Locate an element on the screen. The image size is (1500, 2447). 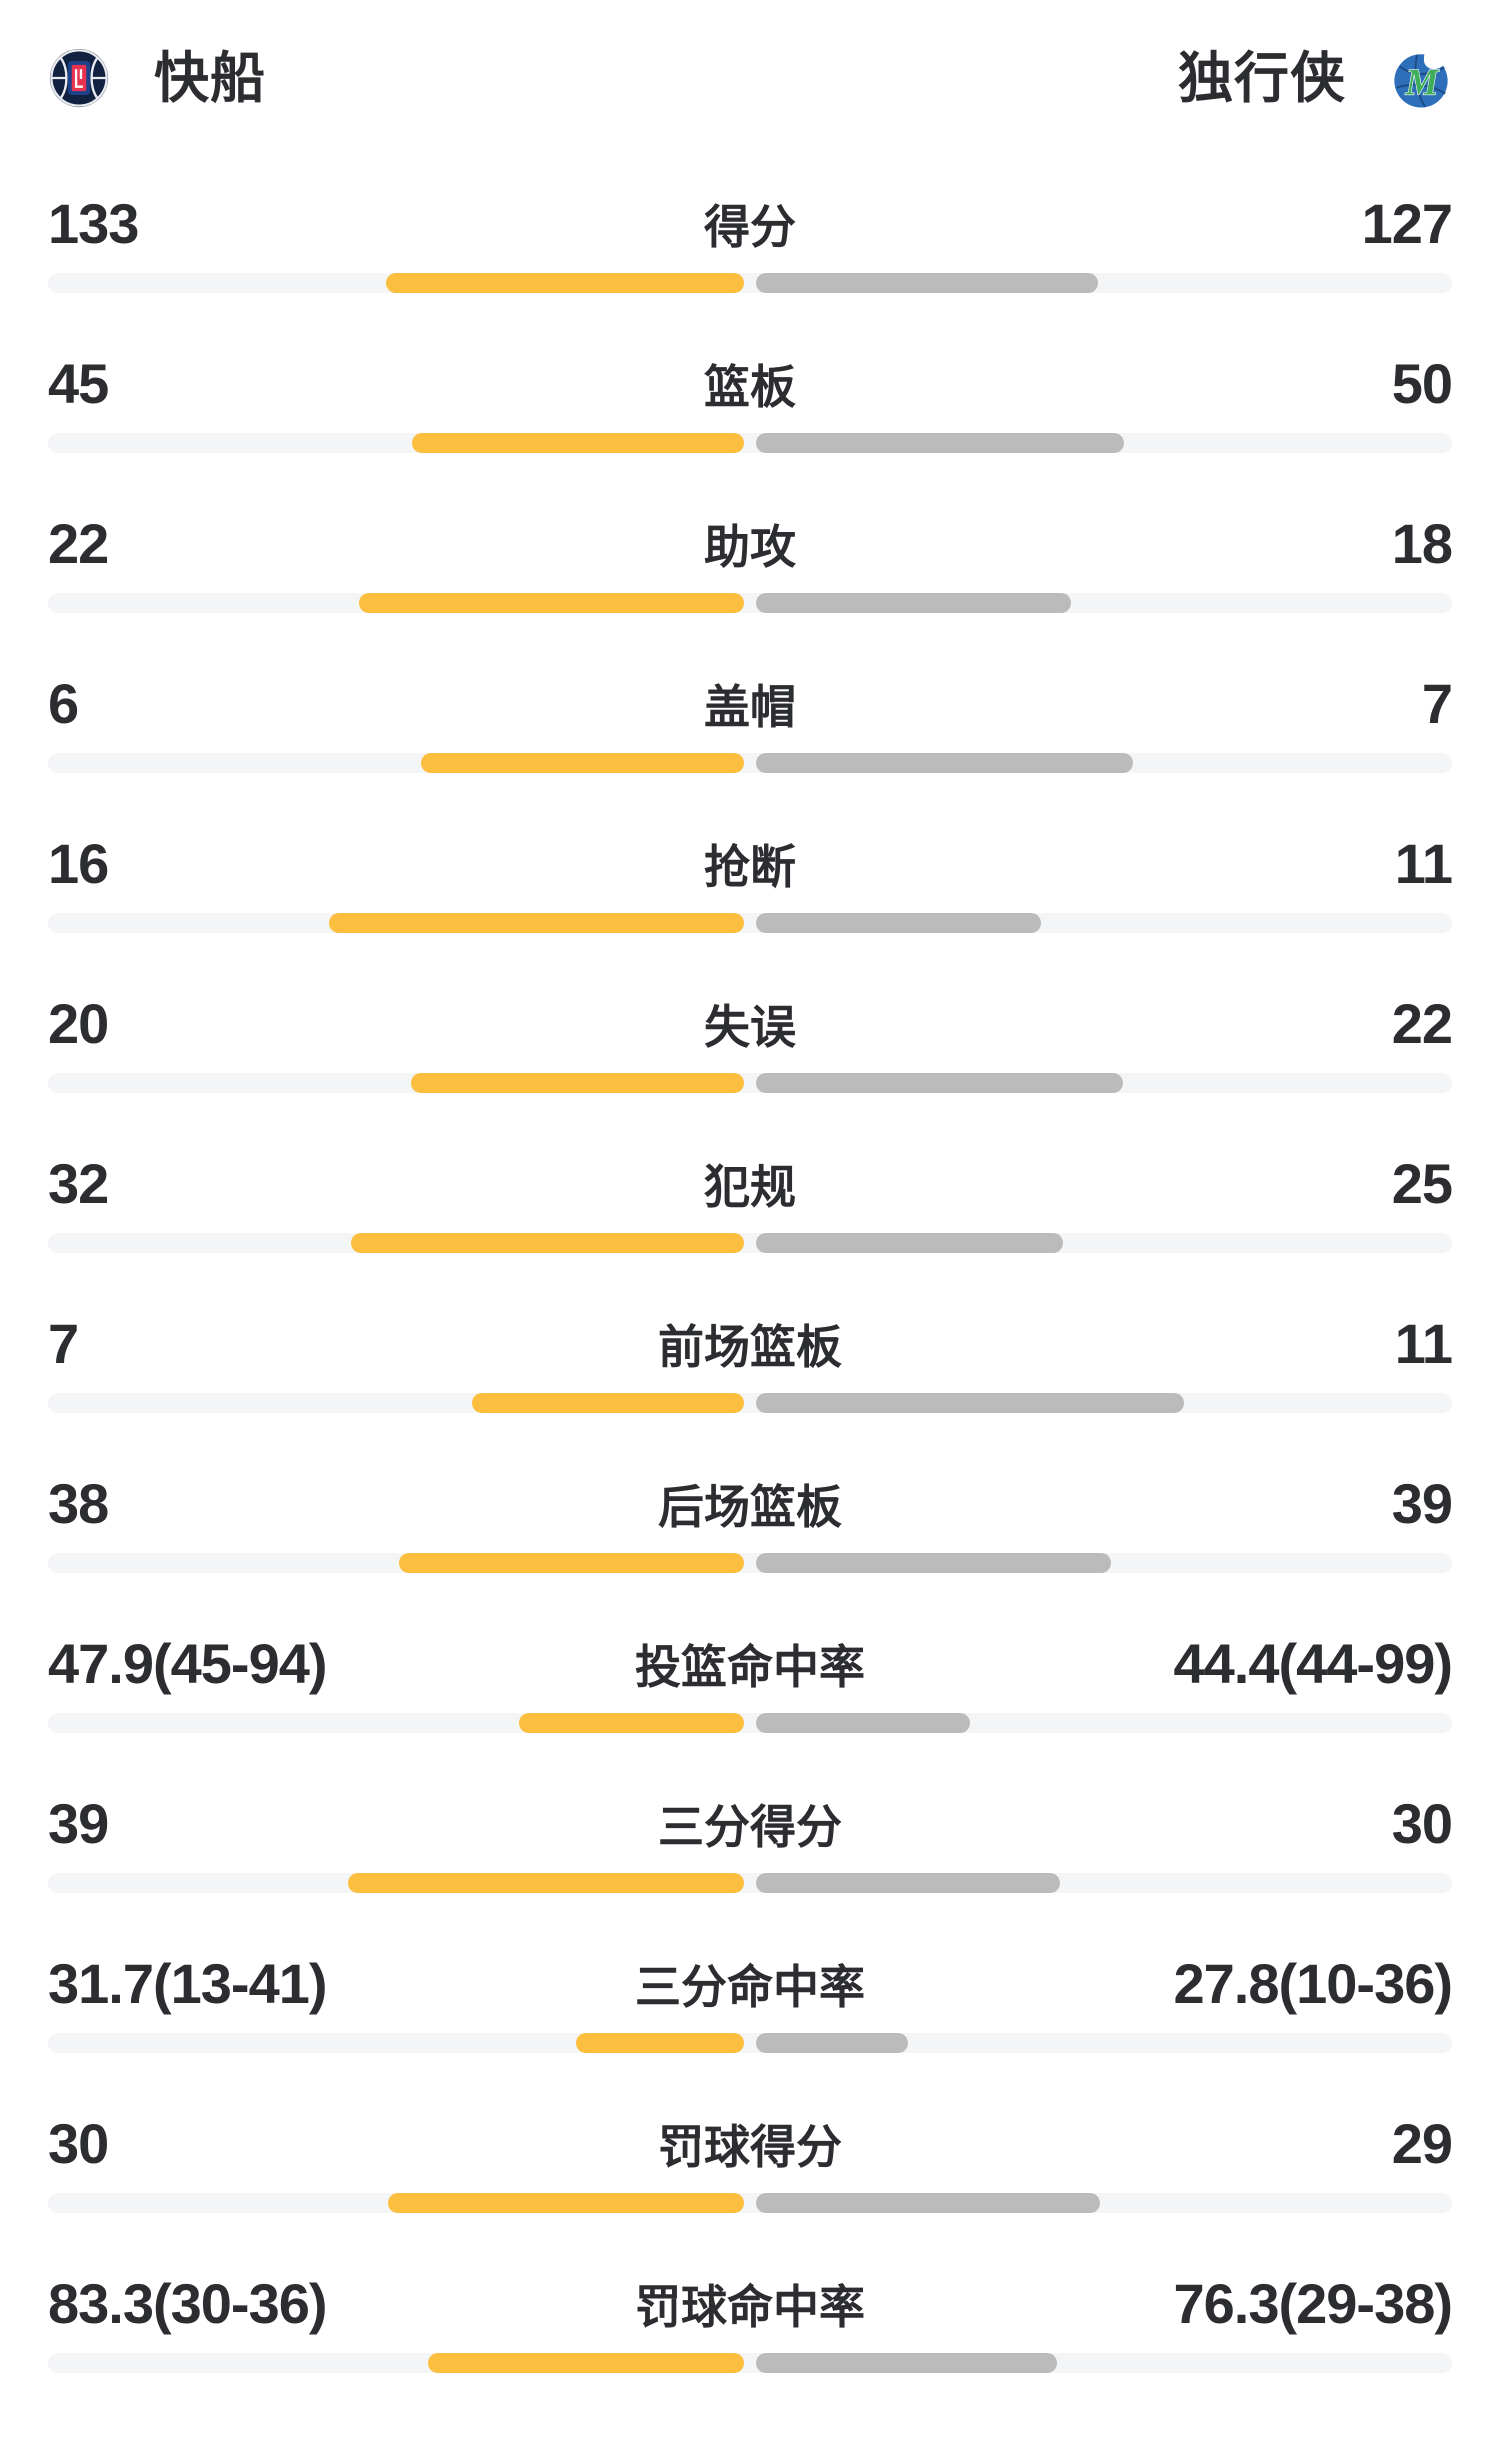
home-stat-value: 7 is located at coordinates (63, 1343).